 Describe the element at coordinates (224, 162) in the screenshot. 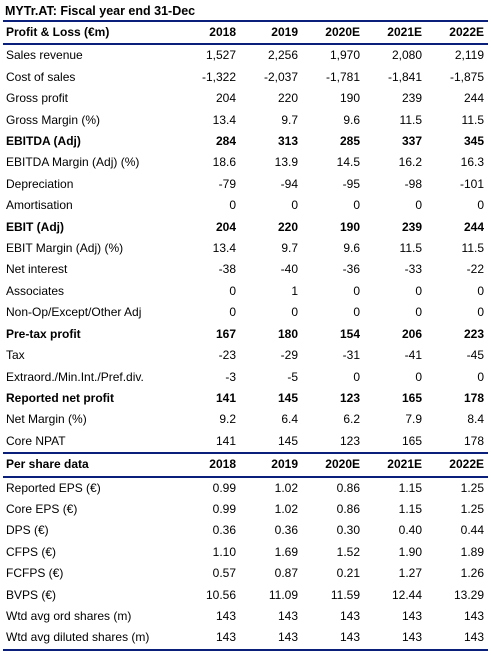

I see `row-value: 18.6` at that location.